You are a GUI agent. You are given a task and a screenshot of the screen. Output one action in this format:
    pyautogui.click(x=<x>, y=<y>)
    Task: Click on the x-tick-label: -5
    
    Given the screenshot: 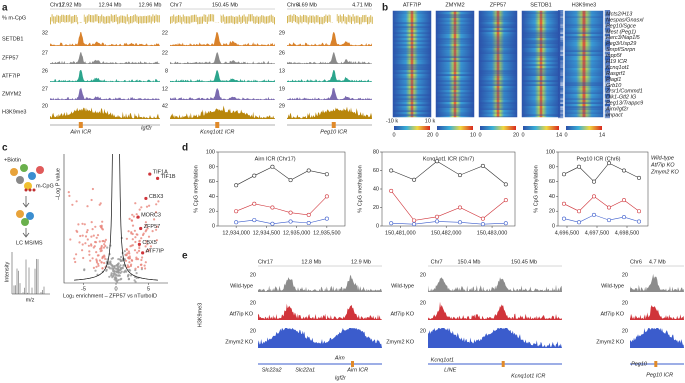 What is the action you would take?
    pyautogui.click(x=83, y=289)
    